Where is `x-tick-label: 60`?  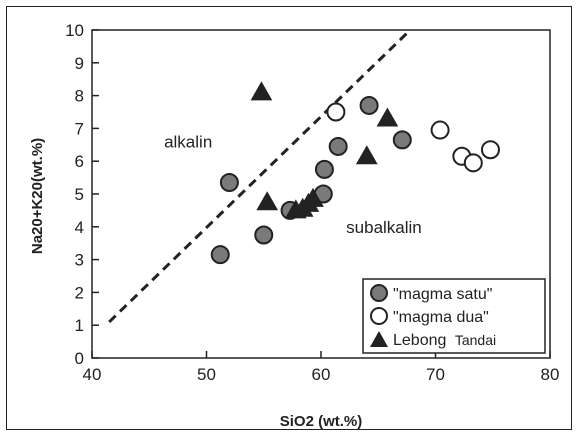
x-tick-label: 60 is located at coordinates (321, 374).